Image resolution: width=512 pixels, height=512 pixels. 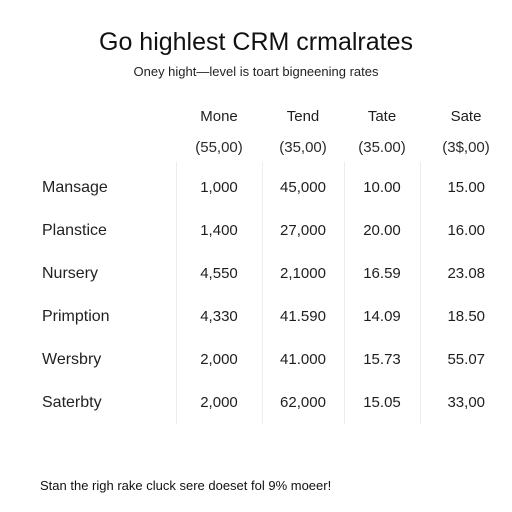 What do you see at coordinates (381, 185) in the screenshot?
I see `table-cell: 10.00` at bounding box center [381, 185].